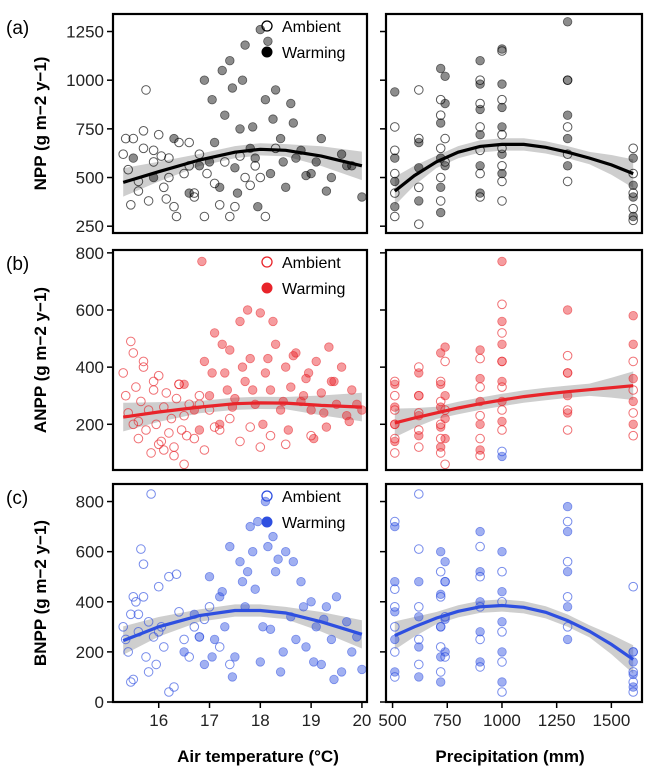 This screenshot has height=769, width=651. I want to click on legend-label-ambient: Ambient, so click(311, 27).